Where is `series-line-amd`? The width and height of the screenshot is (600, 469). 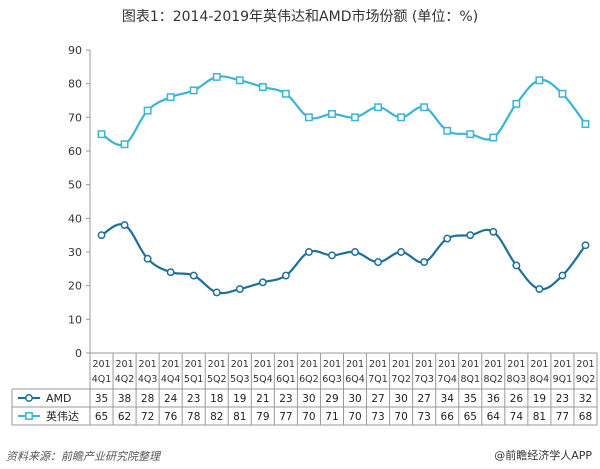
series-line-amd is located at coordinates (343, 259).